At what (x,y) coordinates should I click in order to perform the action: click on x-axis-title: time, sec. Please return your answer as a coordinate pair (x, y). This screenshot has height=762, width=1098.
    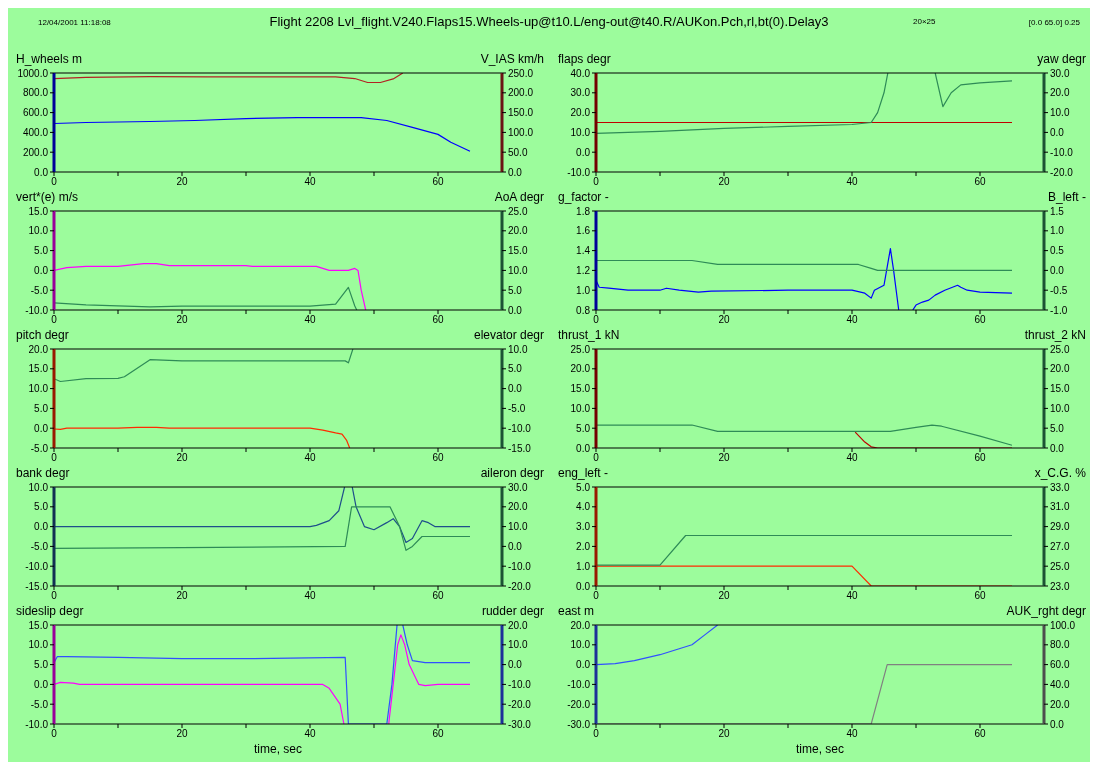
    Looking at the image, I should click on (278, 749).